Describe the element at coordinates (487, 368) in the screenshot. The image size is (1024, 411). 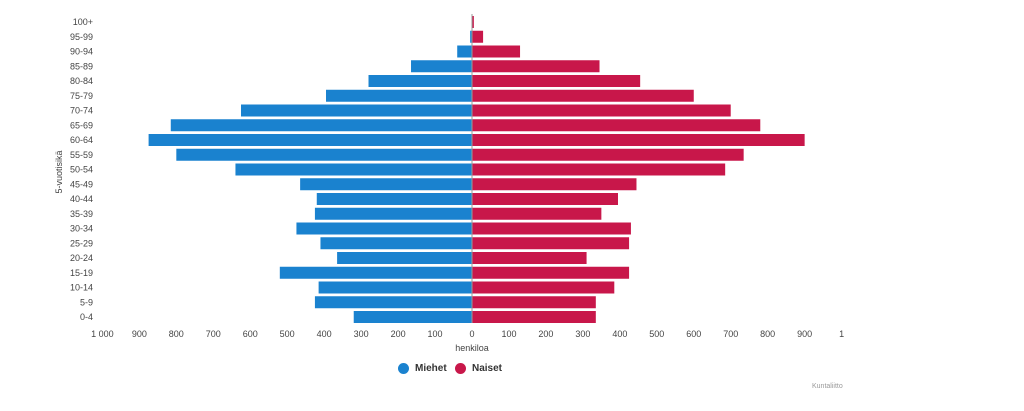
I see `legend-label: Naiset` at that location.